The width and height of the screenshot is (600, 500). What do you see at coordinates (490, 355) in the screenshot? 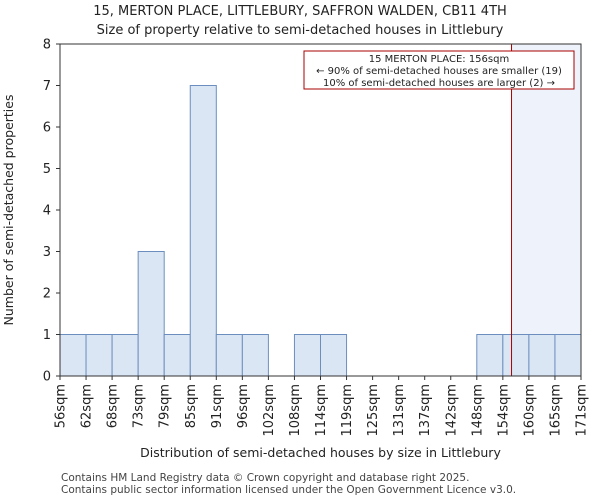
I see `bar-148sqm` at bounding box center [490, 355].